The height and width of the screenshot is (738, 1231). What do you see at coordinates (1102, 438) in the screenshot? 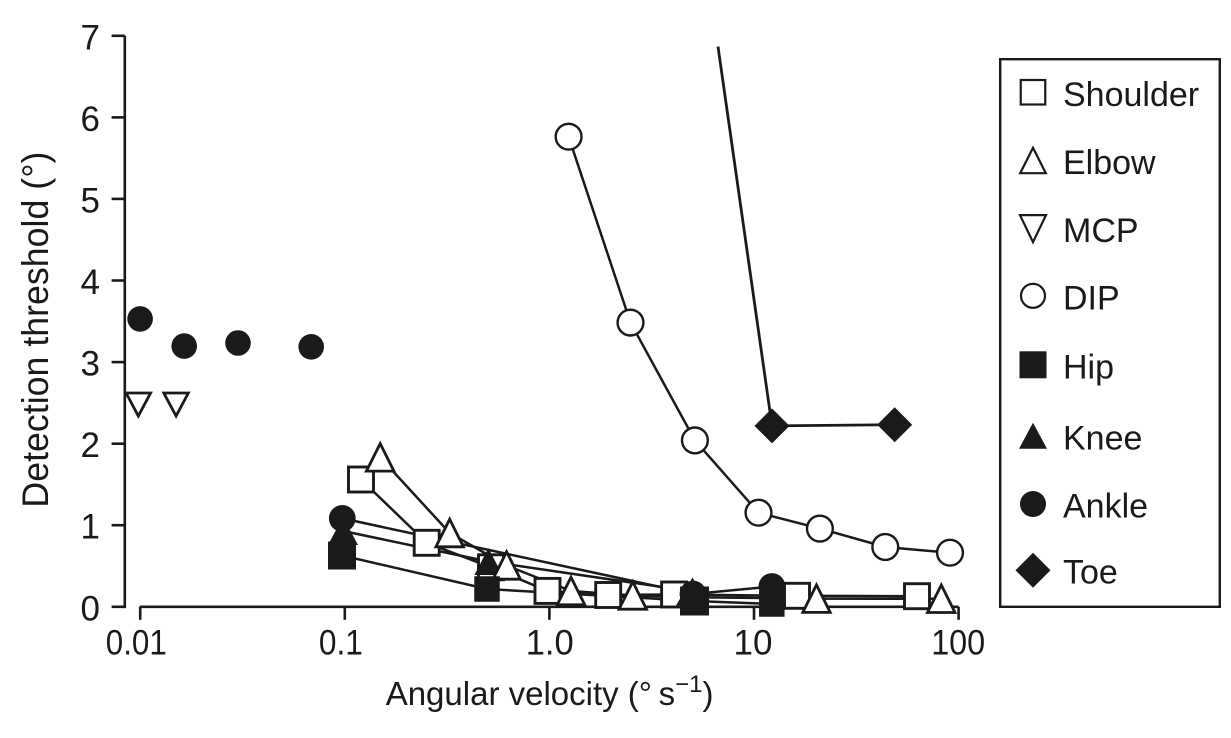
I see `svg-text: Knee` at bounding box center [1102, 438].